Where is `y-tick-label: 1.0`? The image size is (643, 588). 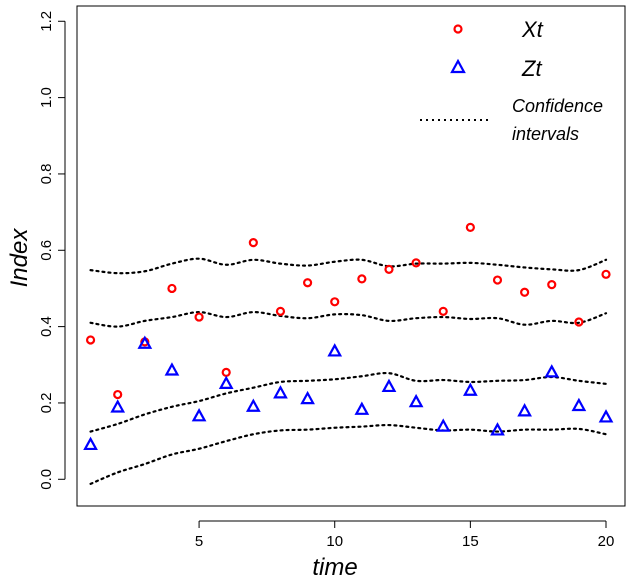
y-tick-label: 1.0 is located at coordinates (46, 97).